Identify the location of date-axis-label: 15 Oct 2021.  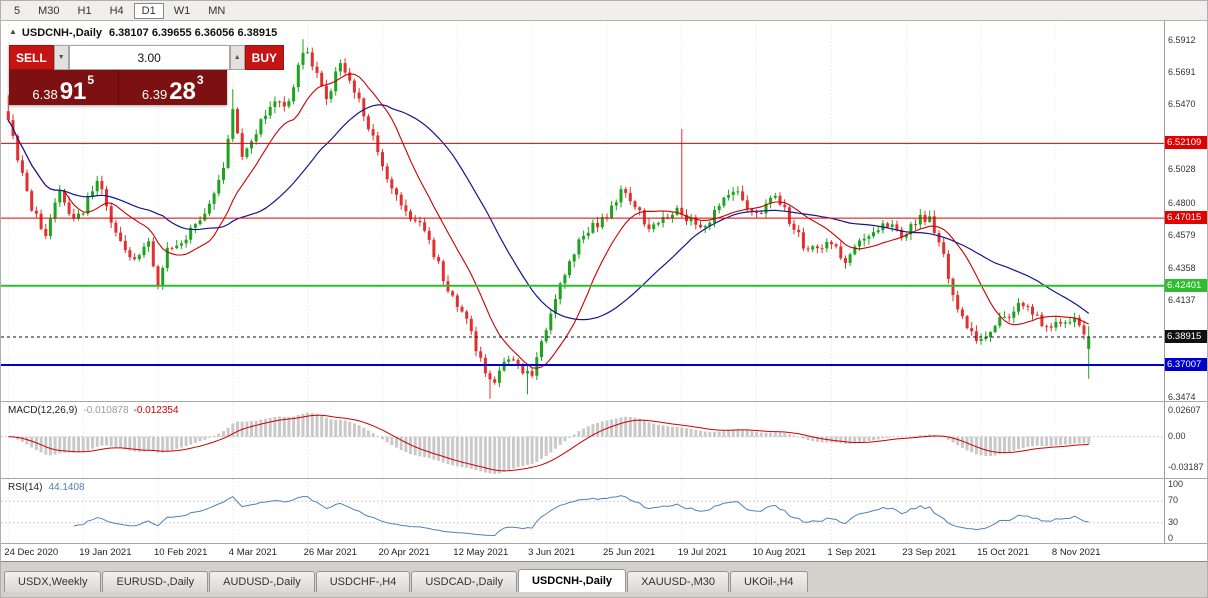
(1003, 552).